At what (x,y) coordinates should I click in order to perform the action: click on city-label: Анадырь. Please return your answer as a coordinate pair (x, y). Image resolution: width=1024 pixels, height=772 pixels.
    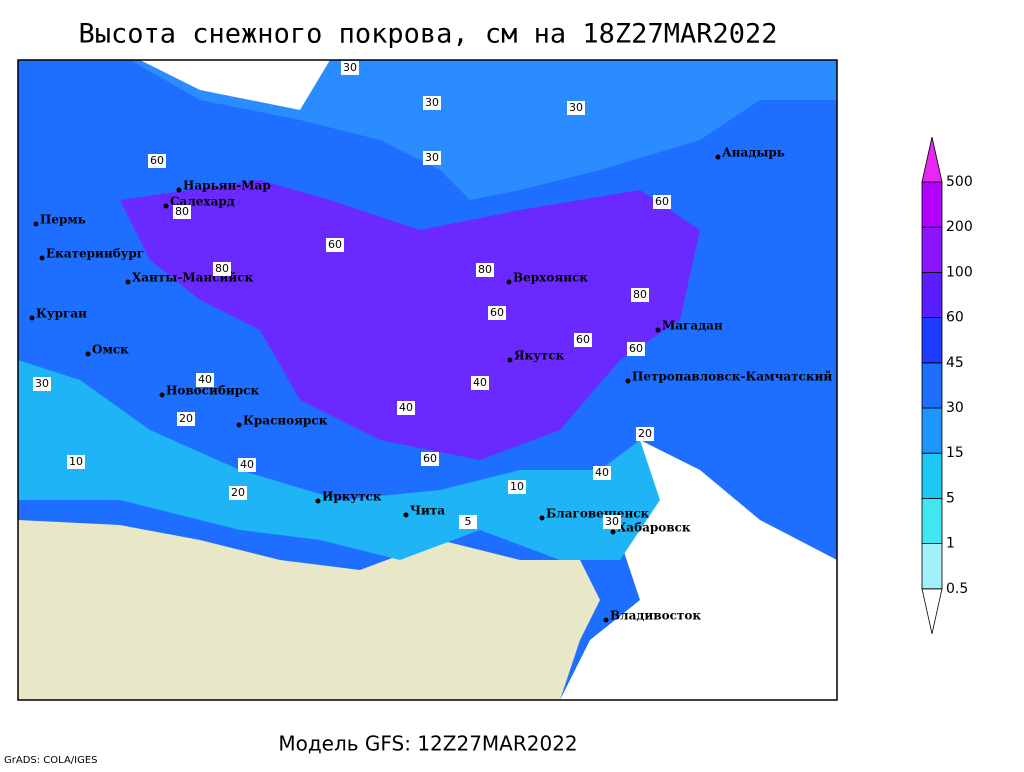
    Looking at the image, I should click on (753, 153).